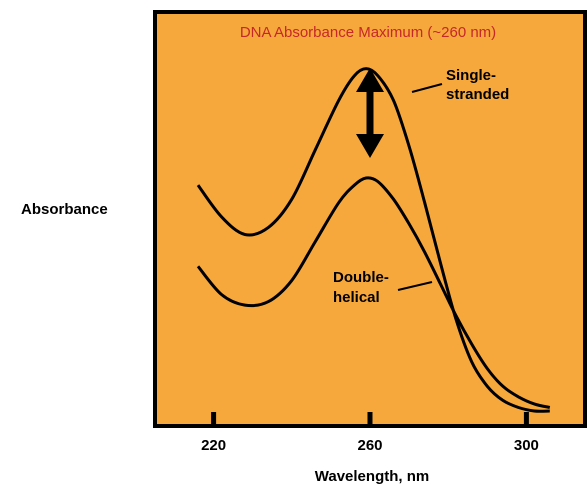 Image resolution: width=587 pixels, height=486 pixels. Describe the element at coordinates (477, 94) in the screenshot. I see `single-stranded-label-line2: stranded` at that location.